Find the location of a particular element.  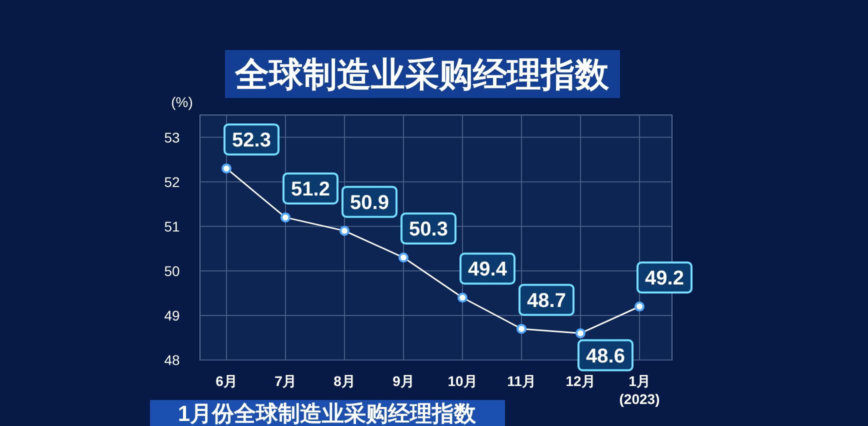

data-label: 48.7 is located at coordinates (546, 301).